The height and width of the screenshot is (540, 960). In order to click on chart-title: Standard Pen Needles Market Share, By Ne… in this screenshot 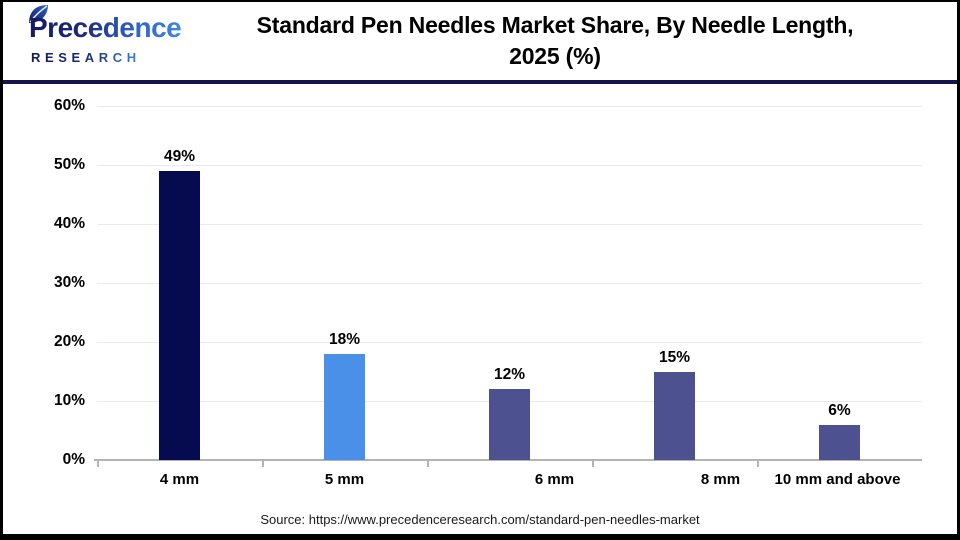, I will do `click(570, 41)`.